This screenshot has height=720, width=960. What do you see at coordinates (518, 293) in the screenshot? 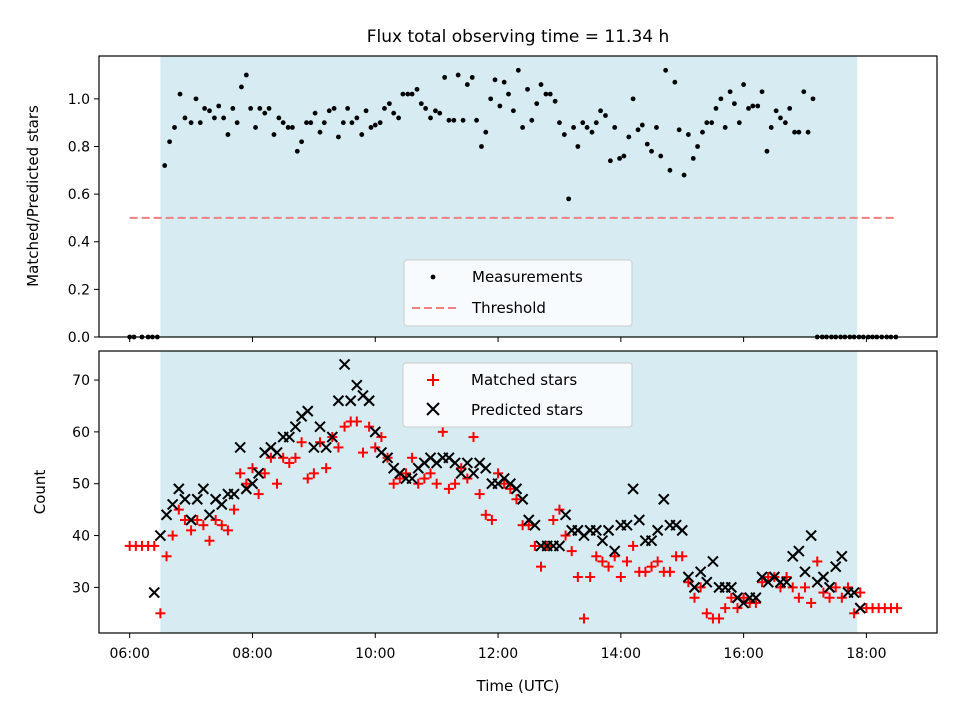
I see `ratio-legend: Measurements Threshold` at bounding box center [518, 293].